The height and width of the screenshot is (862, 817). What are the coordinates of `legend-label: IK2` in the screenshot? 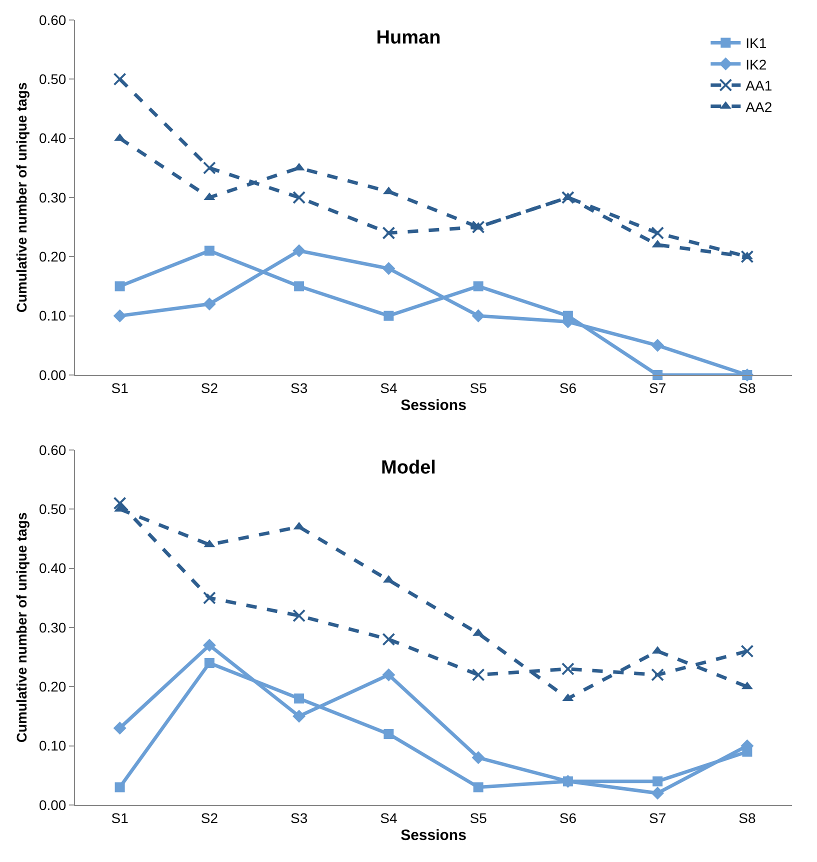 It's located at (756, 64).